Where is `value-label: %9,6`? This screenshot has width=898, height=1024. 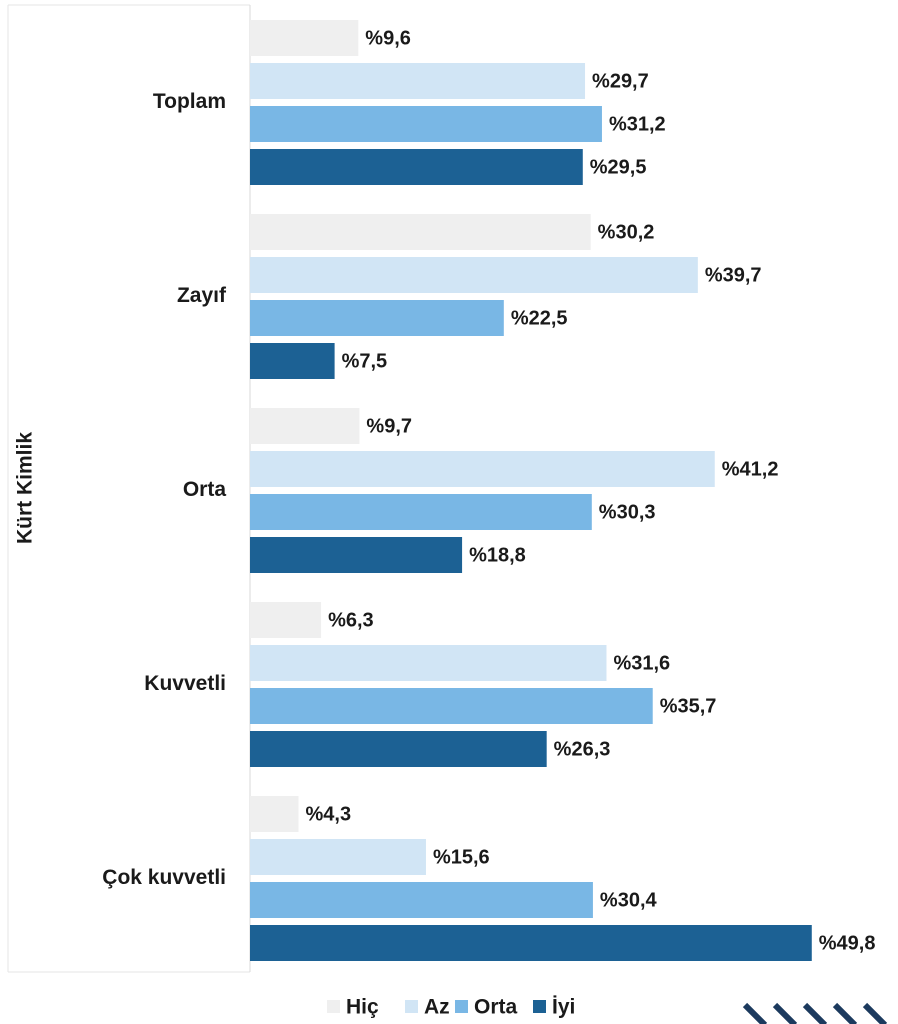 value-label: %9,6 is located at coordinates (388, 38).